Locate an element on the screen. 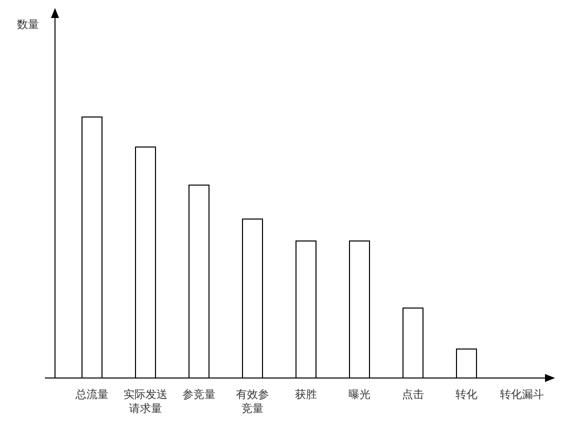 Image resolution: width=573 pixels, height=437 pixels. x-tick-label: 有效参竞量 is located at coordinates (252, 401).